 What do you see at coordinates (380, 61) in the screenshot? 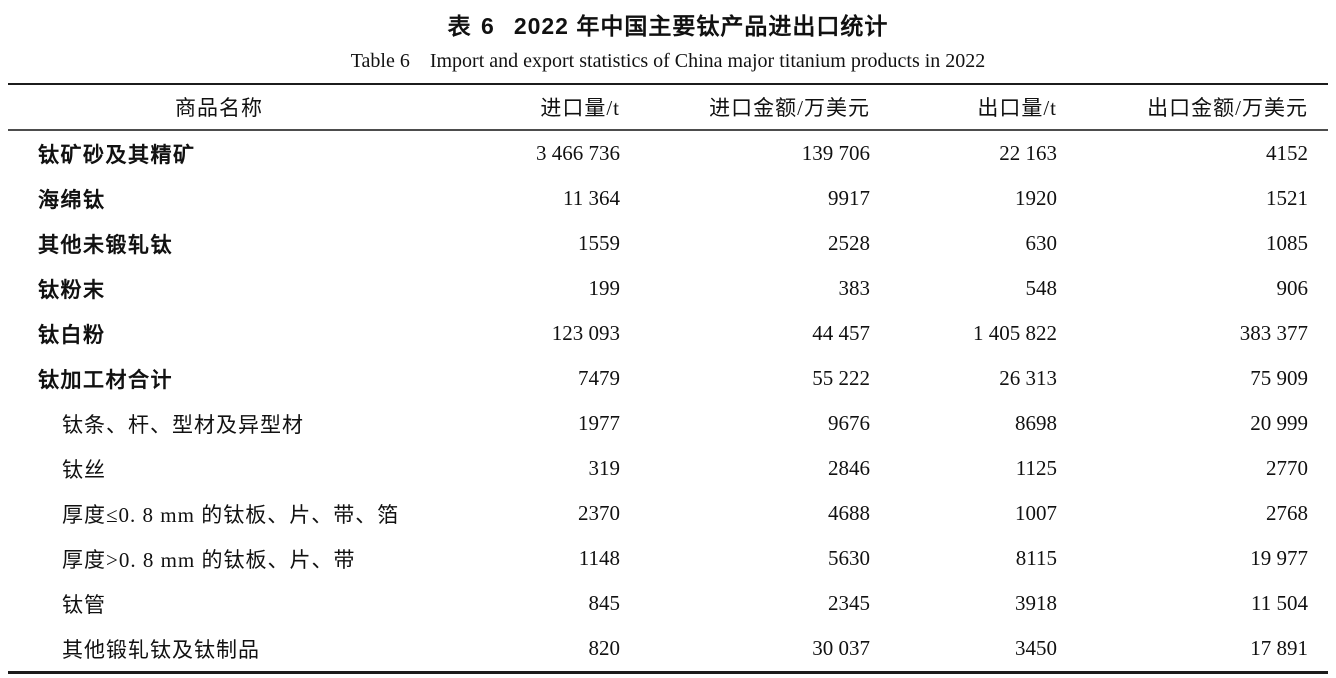
I see `table-caption-en-label: Table 6` at bounding box center [380, 61].